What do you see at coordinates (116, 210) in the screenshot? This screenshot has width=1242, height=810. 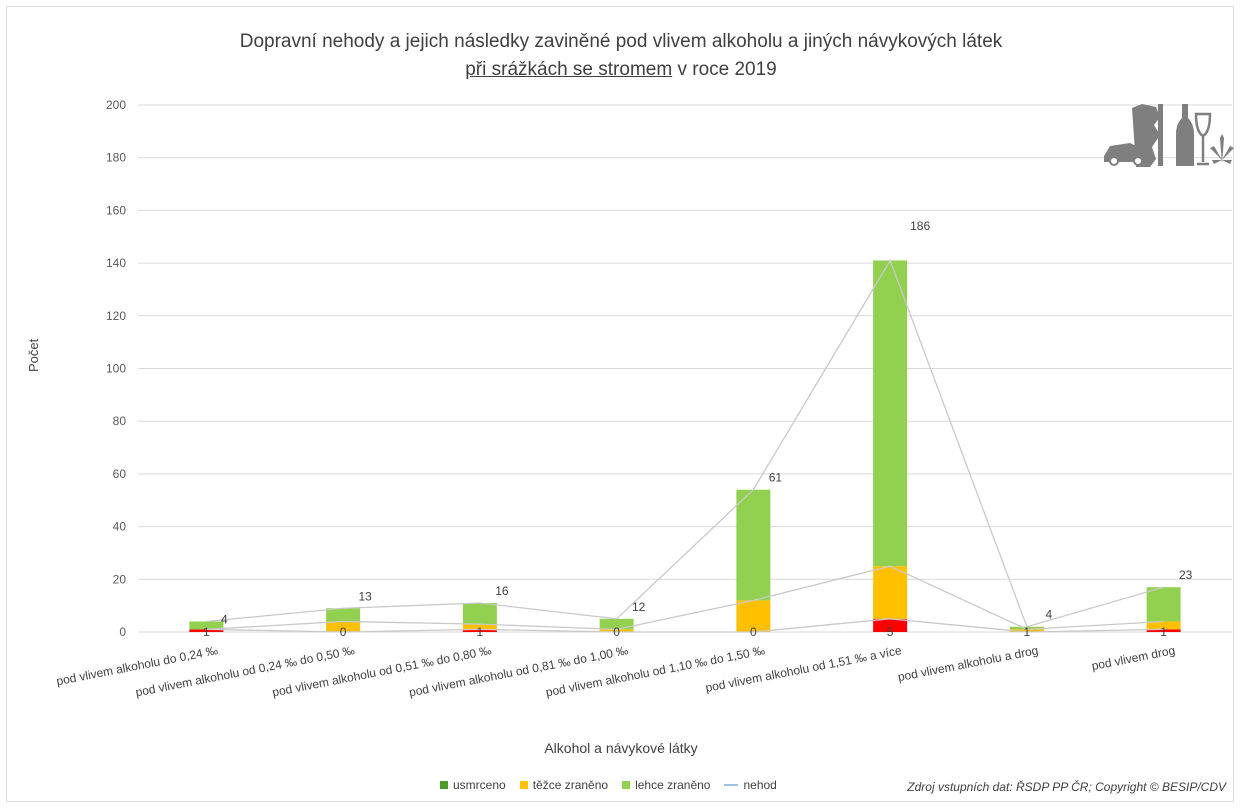 I see `y-tick-label: 160` at bounding box center [116, 210].